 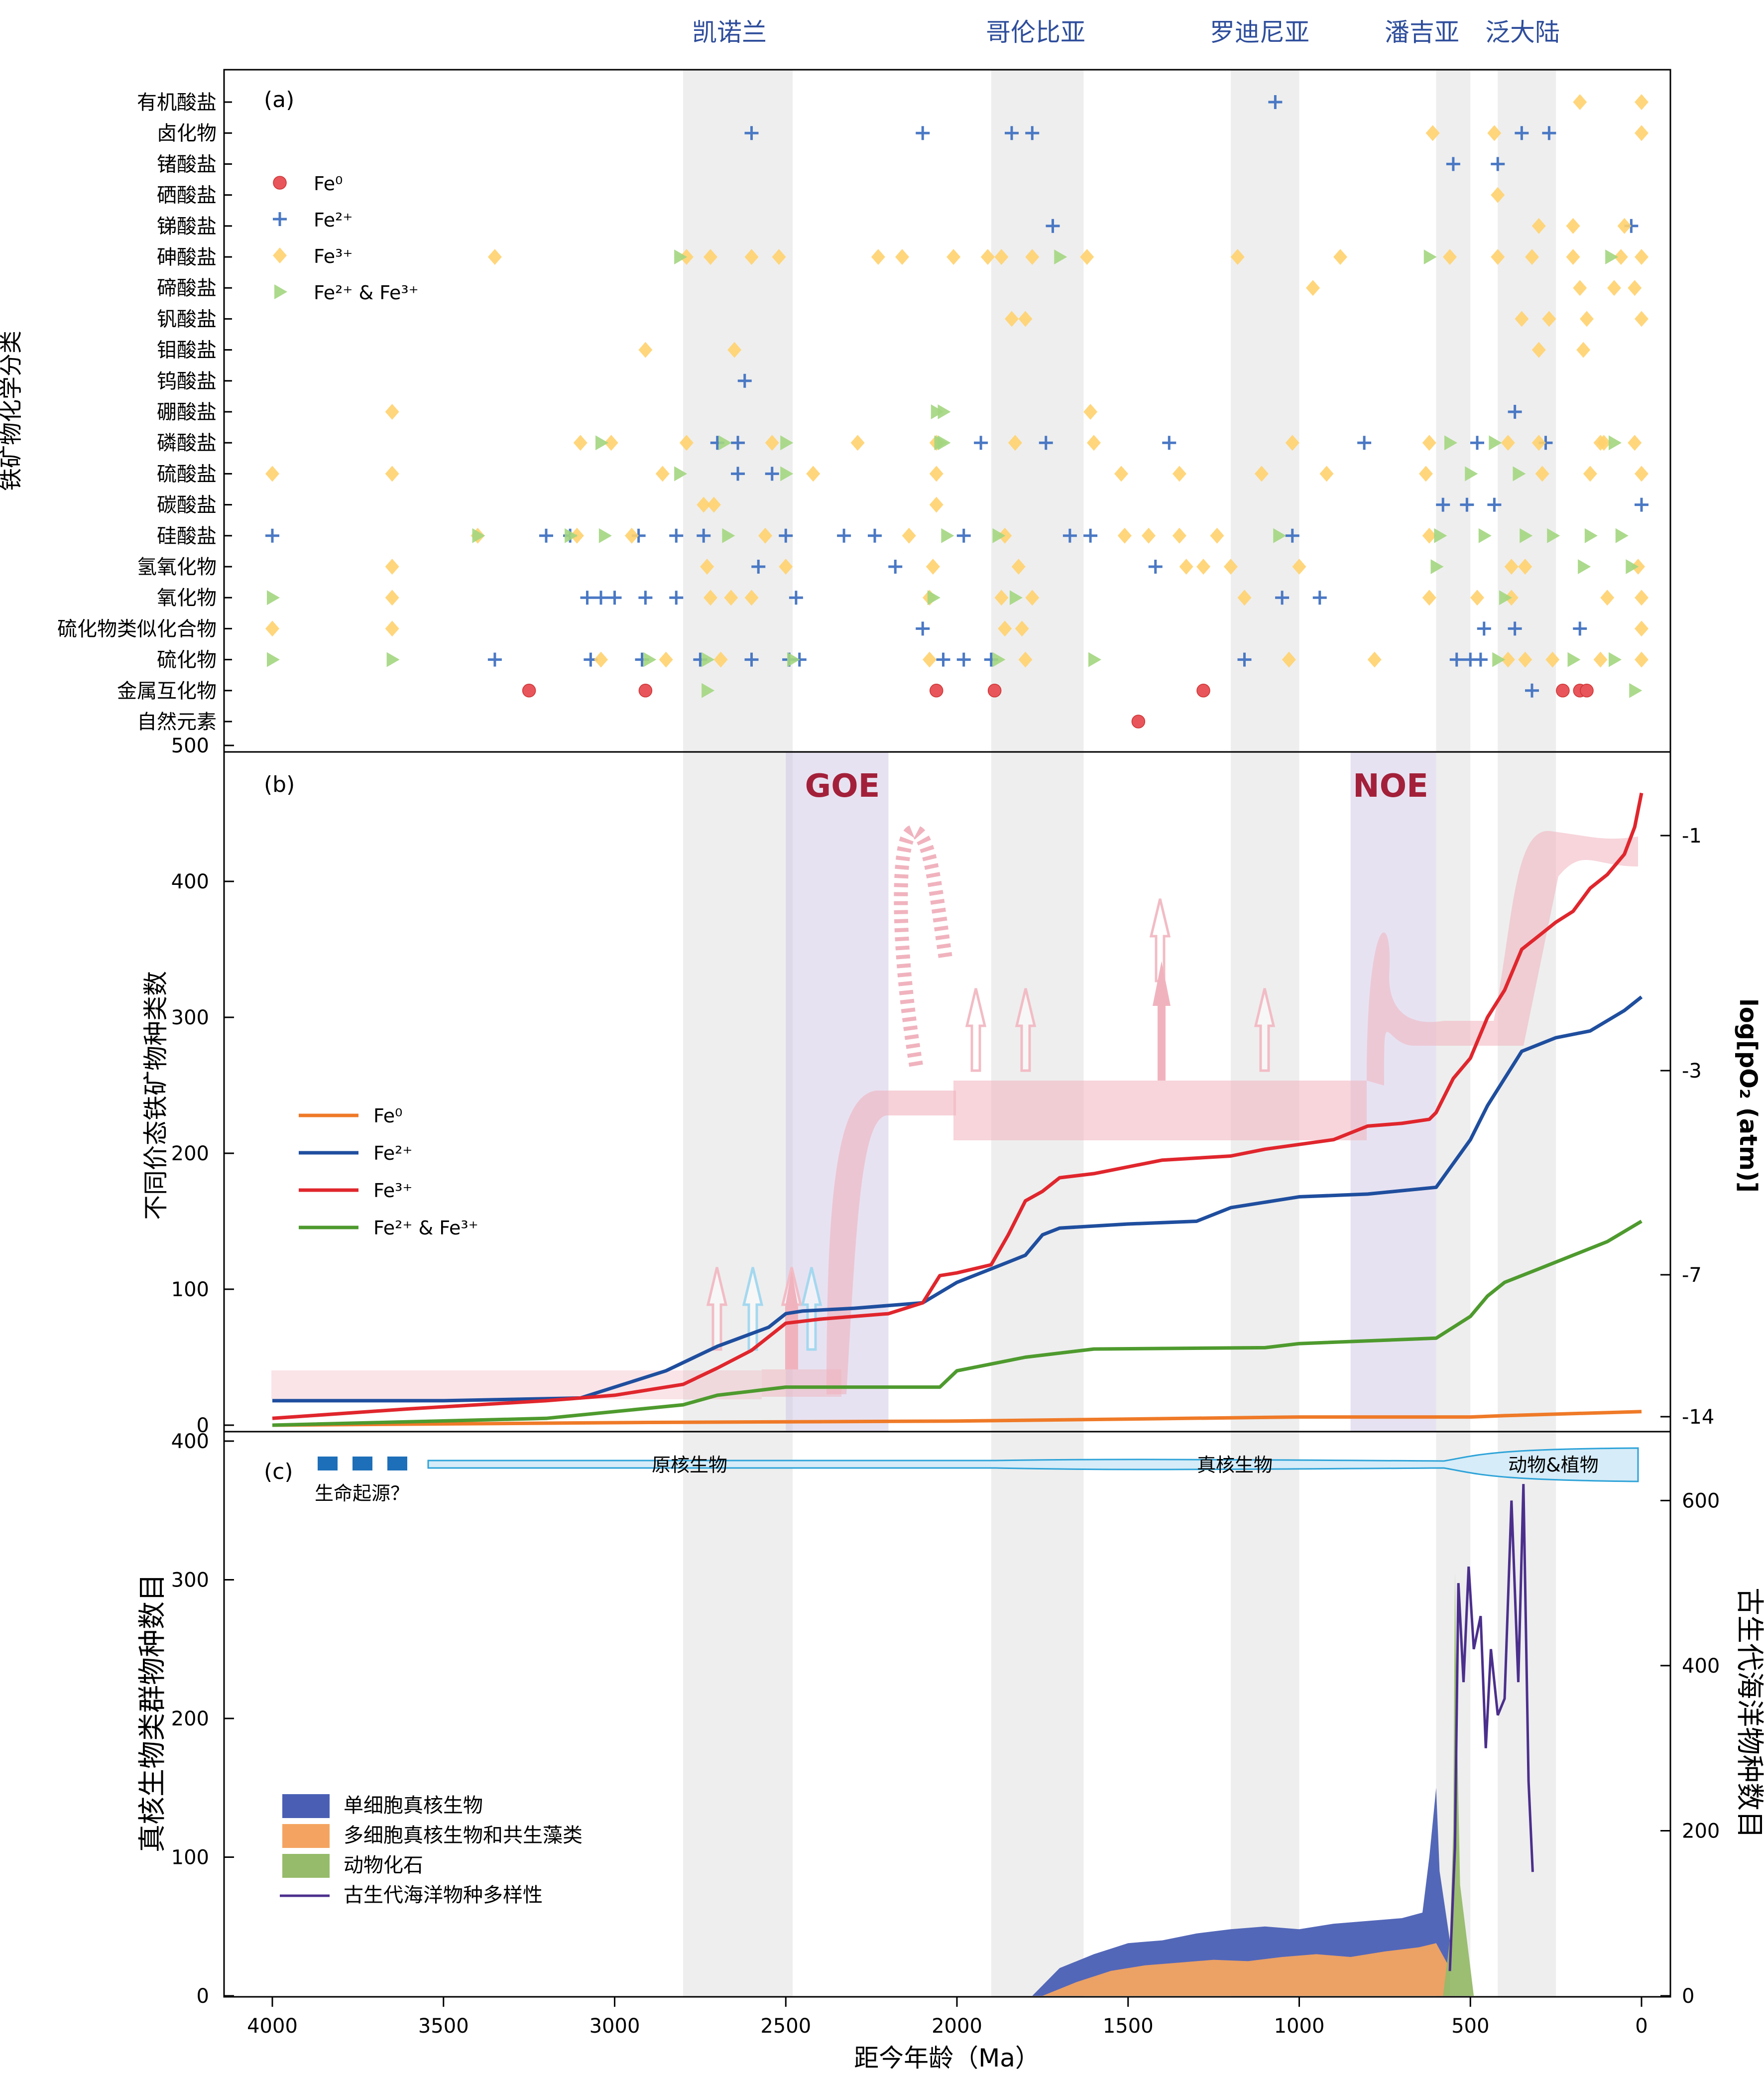 I want to click on panel-b-ylabel: 不同价态铁矿物种类数, so click(x=155, y=1095).